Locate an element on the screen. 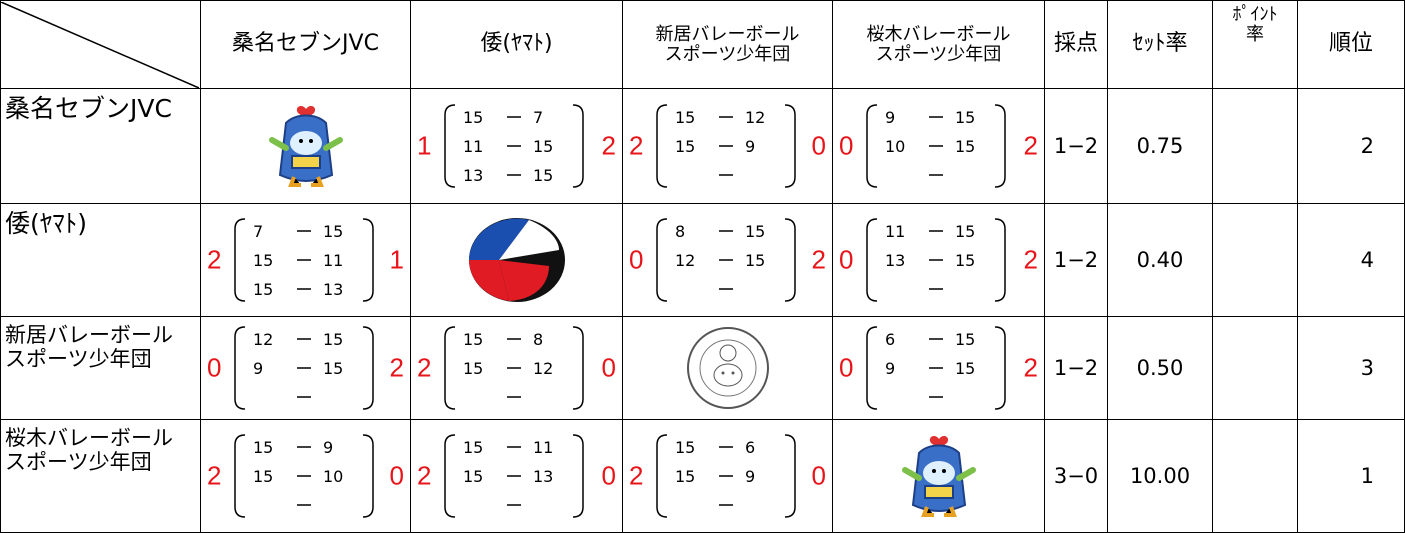 The width and height of the screenshot is (1405, 533). sets-won-right: 0 is located at coordinates (396, 475).